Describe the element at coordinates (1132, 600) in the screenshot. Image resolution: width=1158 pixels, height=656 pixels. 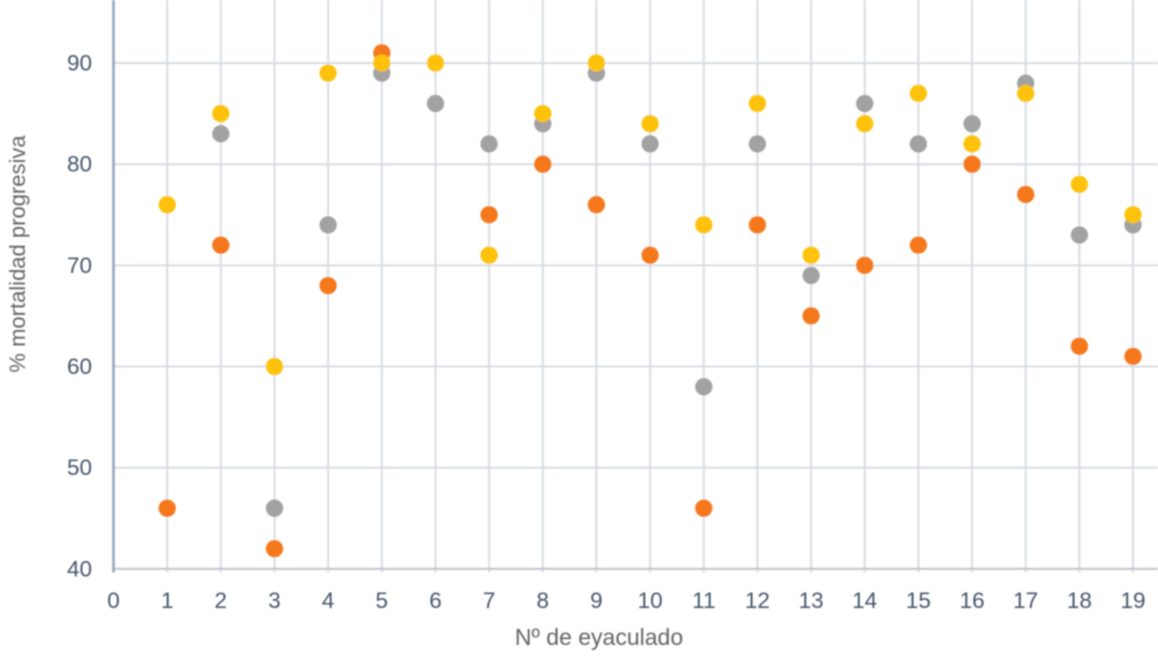
I see `svg-text: 19` at that location.